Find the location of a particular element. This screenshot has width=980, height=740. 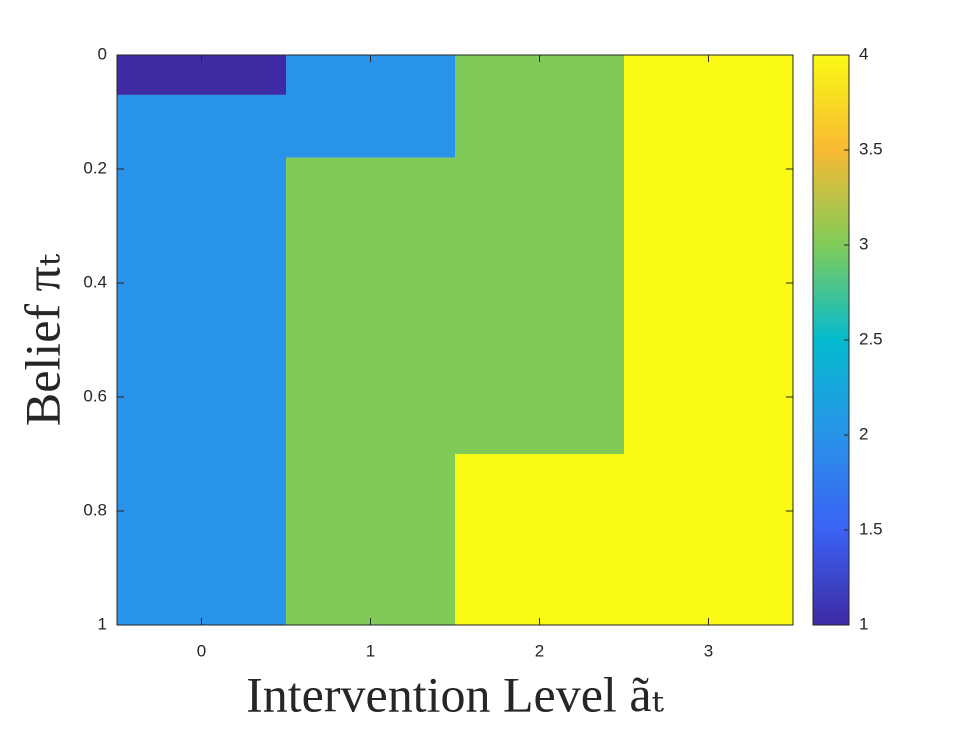

colorbar-tick-label: 4 is located at coordinates (863, 53).